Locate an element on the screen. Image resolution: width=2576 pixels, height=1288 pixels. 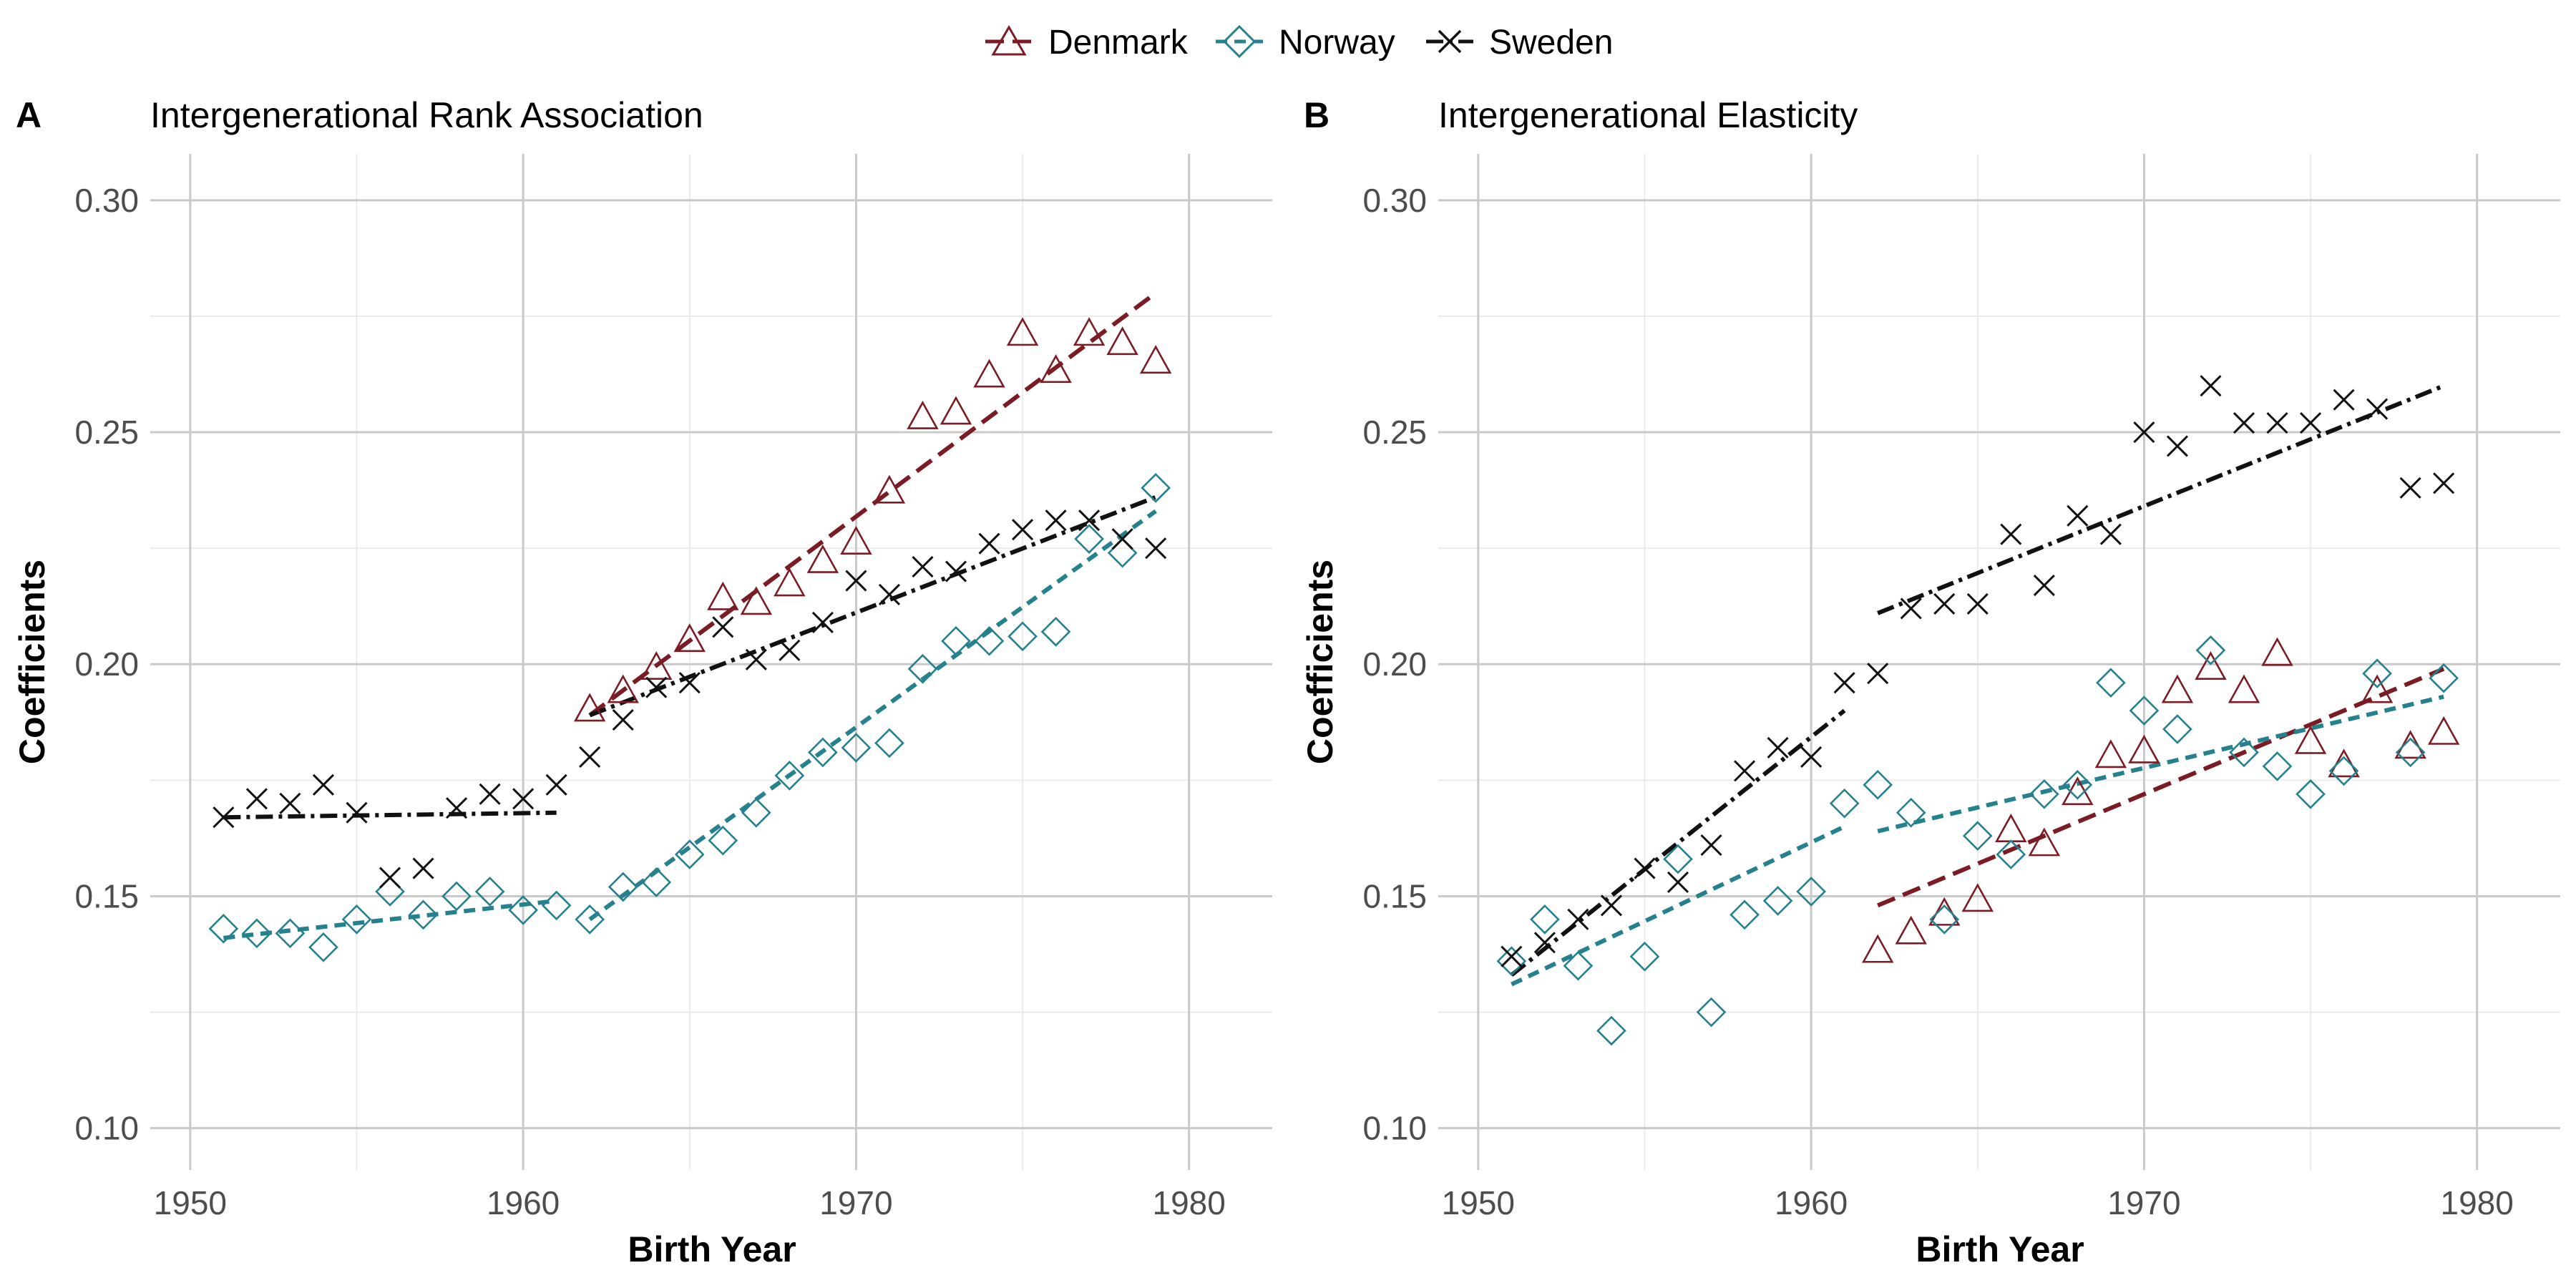
panel-b-letter: B is located at coordinates (1317, 115).